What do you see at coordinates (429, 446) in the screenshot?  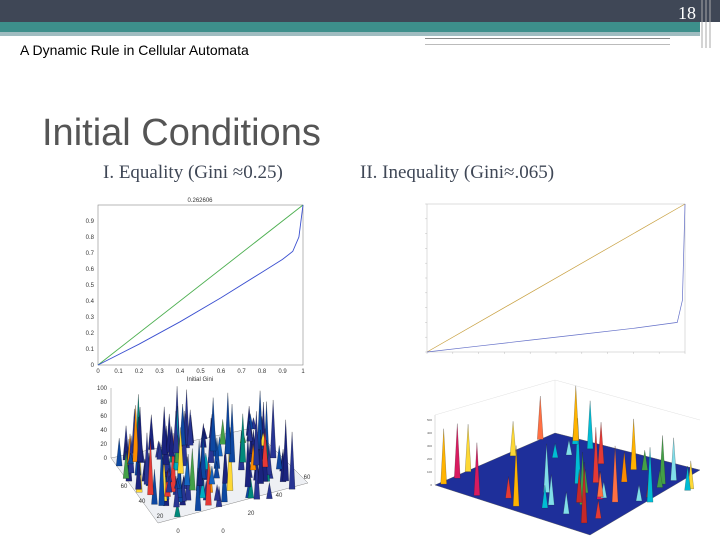 I see `z-tick-label: 300` at bounding box center [429, 446].